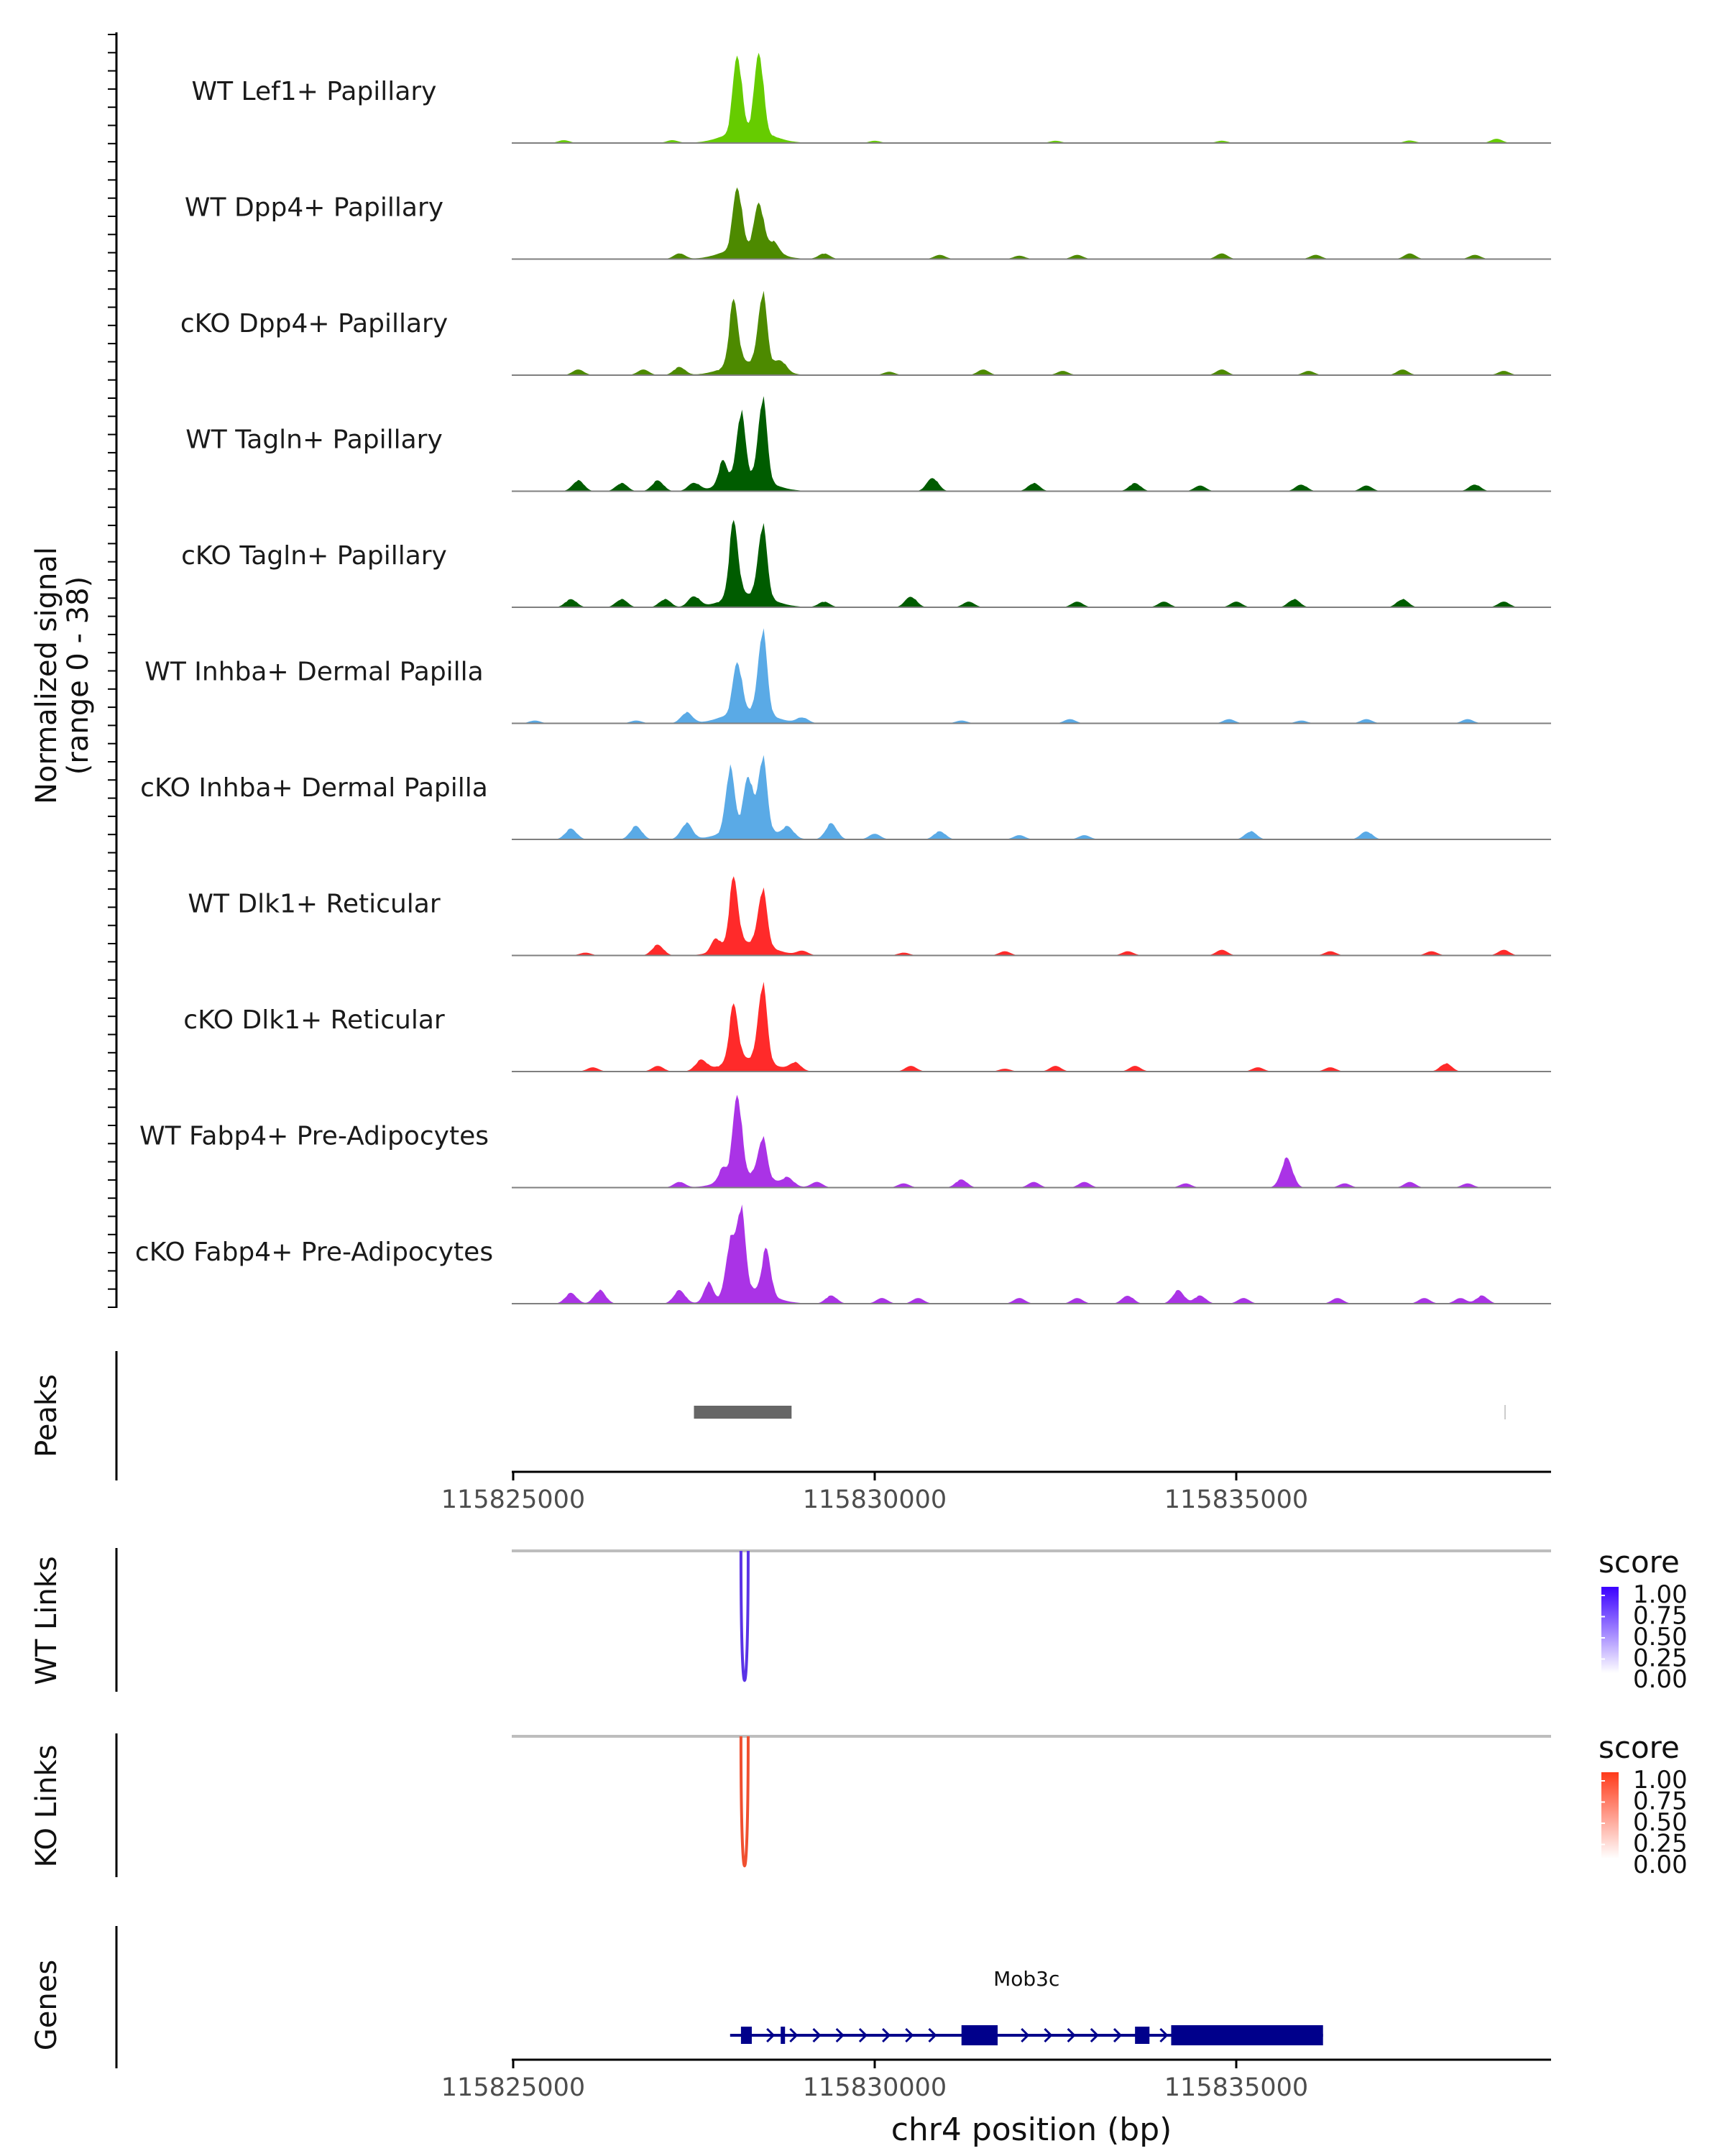 Image resolution: width=1725 pixels, height=2156 pixels. Describe the element at coordinates (996, 1492) in the screenshot. I see `position-axis-top: 115825000 115830000 115835000` at that location.